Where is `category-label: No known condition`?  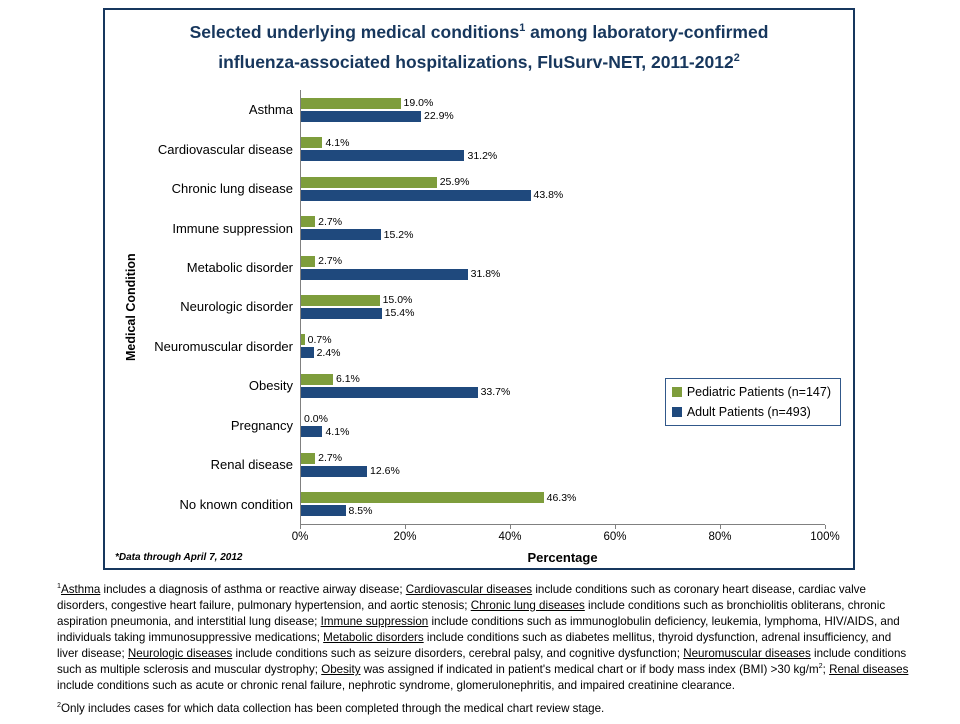 category-label: No known condition is located at coordinates (236, 504).